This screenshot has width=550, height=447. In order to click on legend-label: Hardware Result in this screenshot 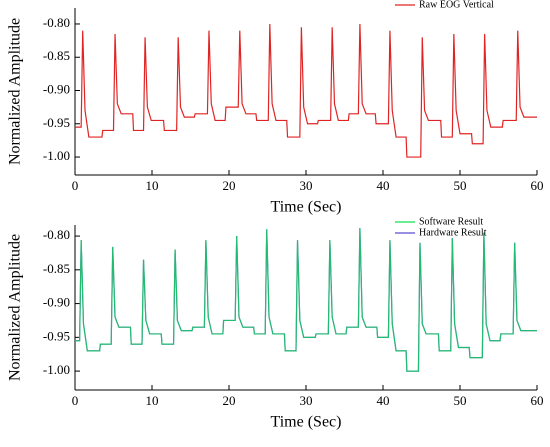, I will do `click(453, 232)`.